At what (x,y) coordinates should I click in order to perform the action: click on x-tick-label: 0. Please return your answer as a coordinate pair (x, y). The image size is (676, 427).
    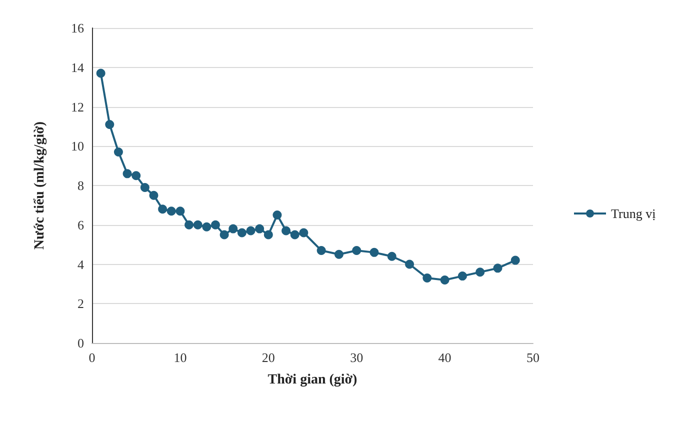
    Looking at the image, I should click on (92, 357).